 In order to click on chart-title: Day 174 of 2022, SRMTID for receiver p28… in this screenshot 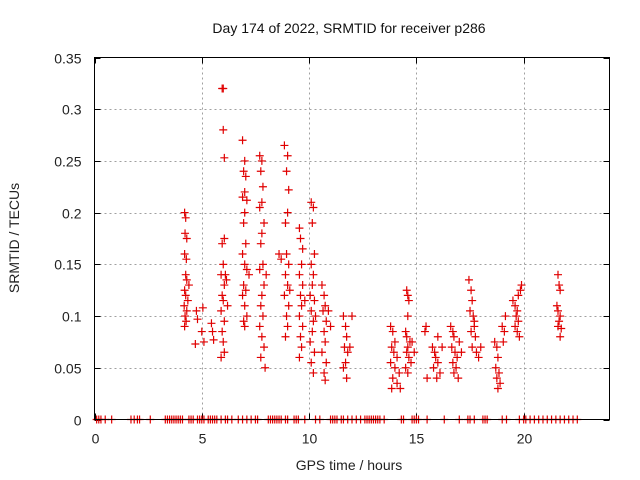, I will do `click(348, 28)`.